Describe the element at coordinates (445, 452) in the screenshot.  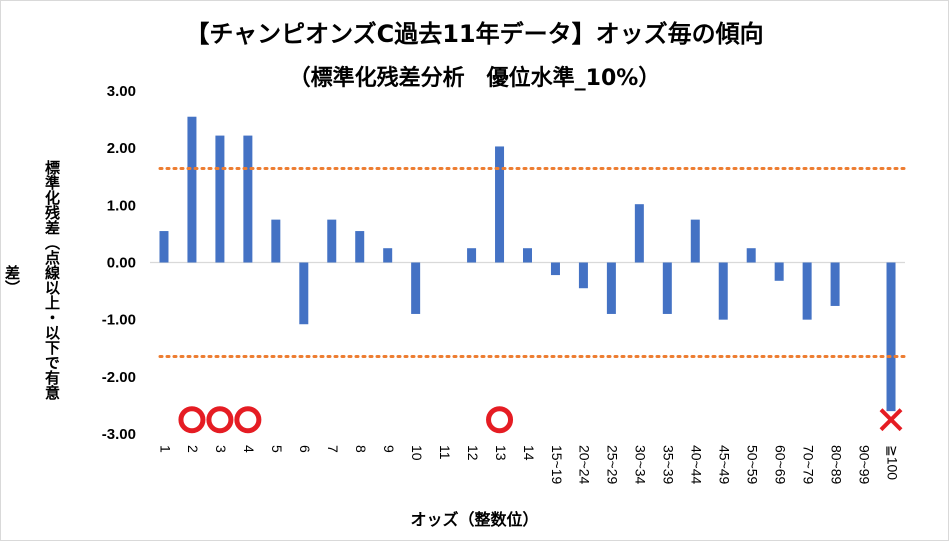
I see `x-tick-label: 11` at that location.